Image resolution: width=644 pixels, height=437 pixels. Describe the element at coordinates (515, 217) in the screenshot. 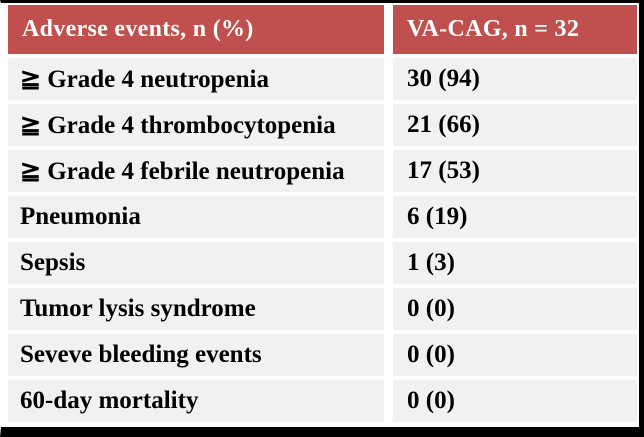

I see `row-value: 6 (19)` at that location.